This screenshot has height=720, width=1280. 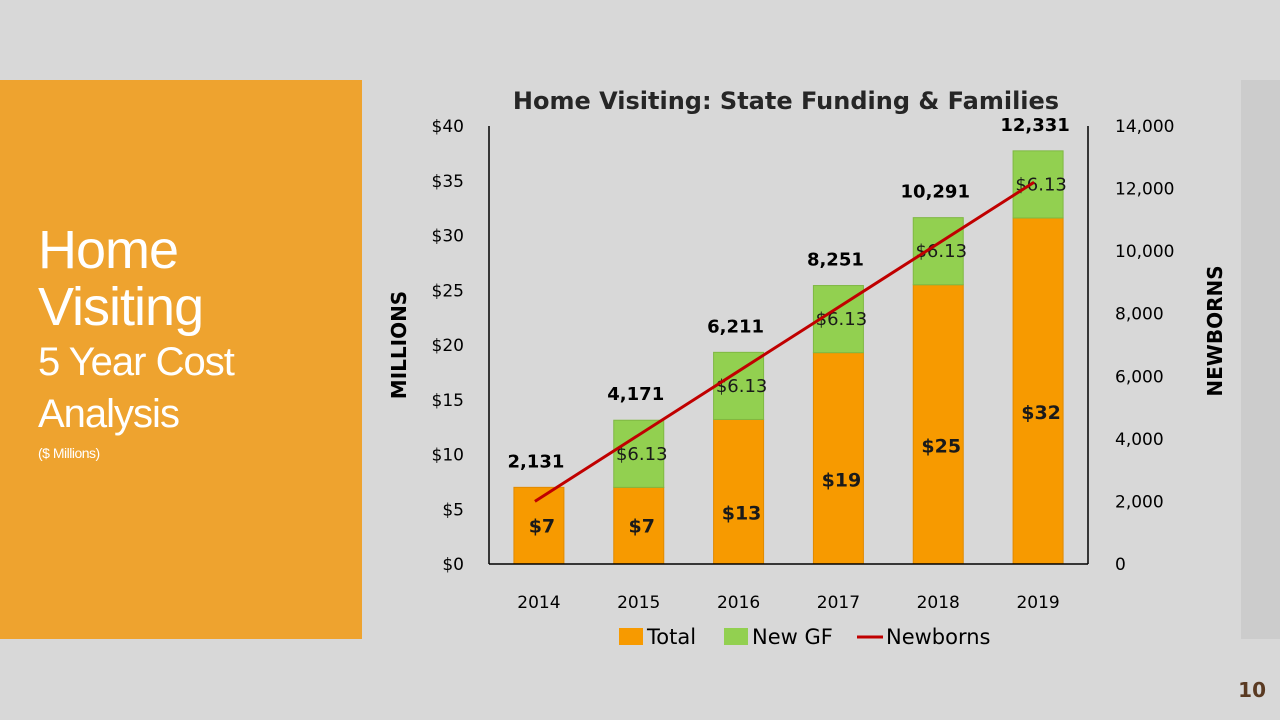 What do you see at coordinates (448, 182) in the screenshot?
I see `y-tick-label: $35` at bounding box center [448, 182].